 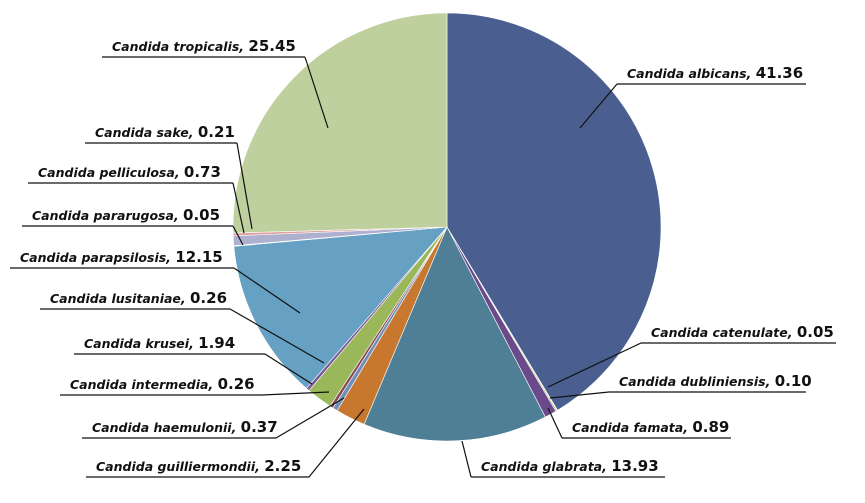 What do you see at coordinates (271, 46) in the screenshot?
I see `slice-value: 25.45` at bounding box center [271, 46].